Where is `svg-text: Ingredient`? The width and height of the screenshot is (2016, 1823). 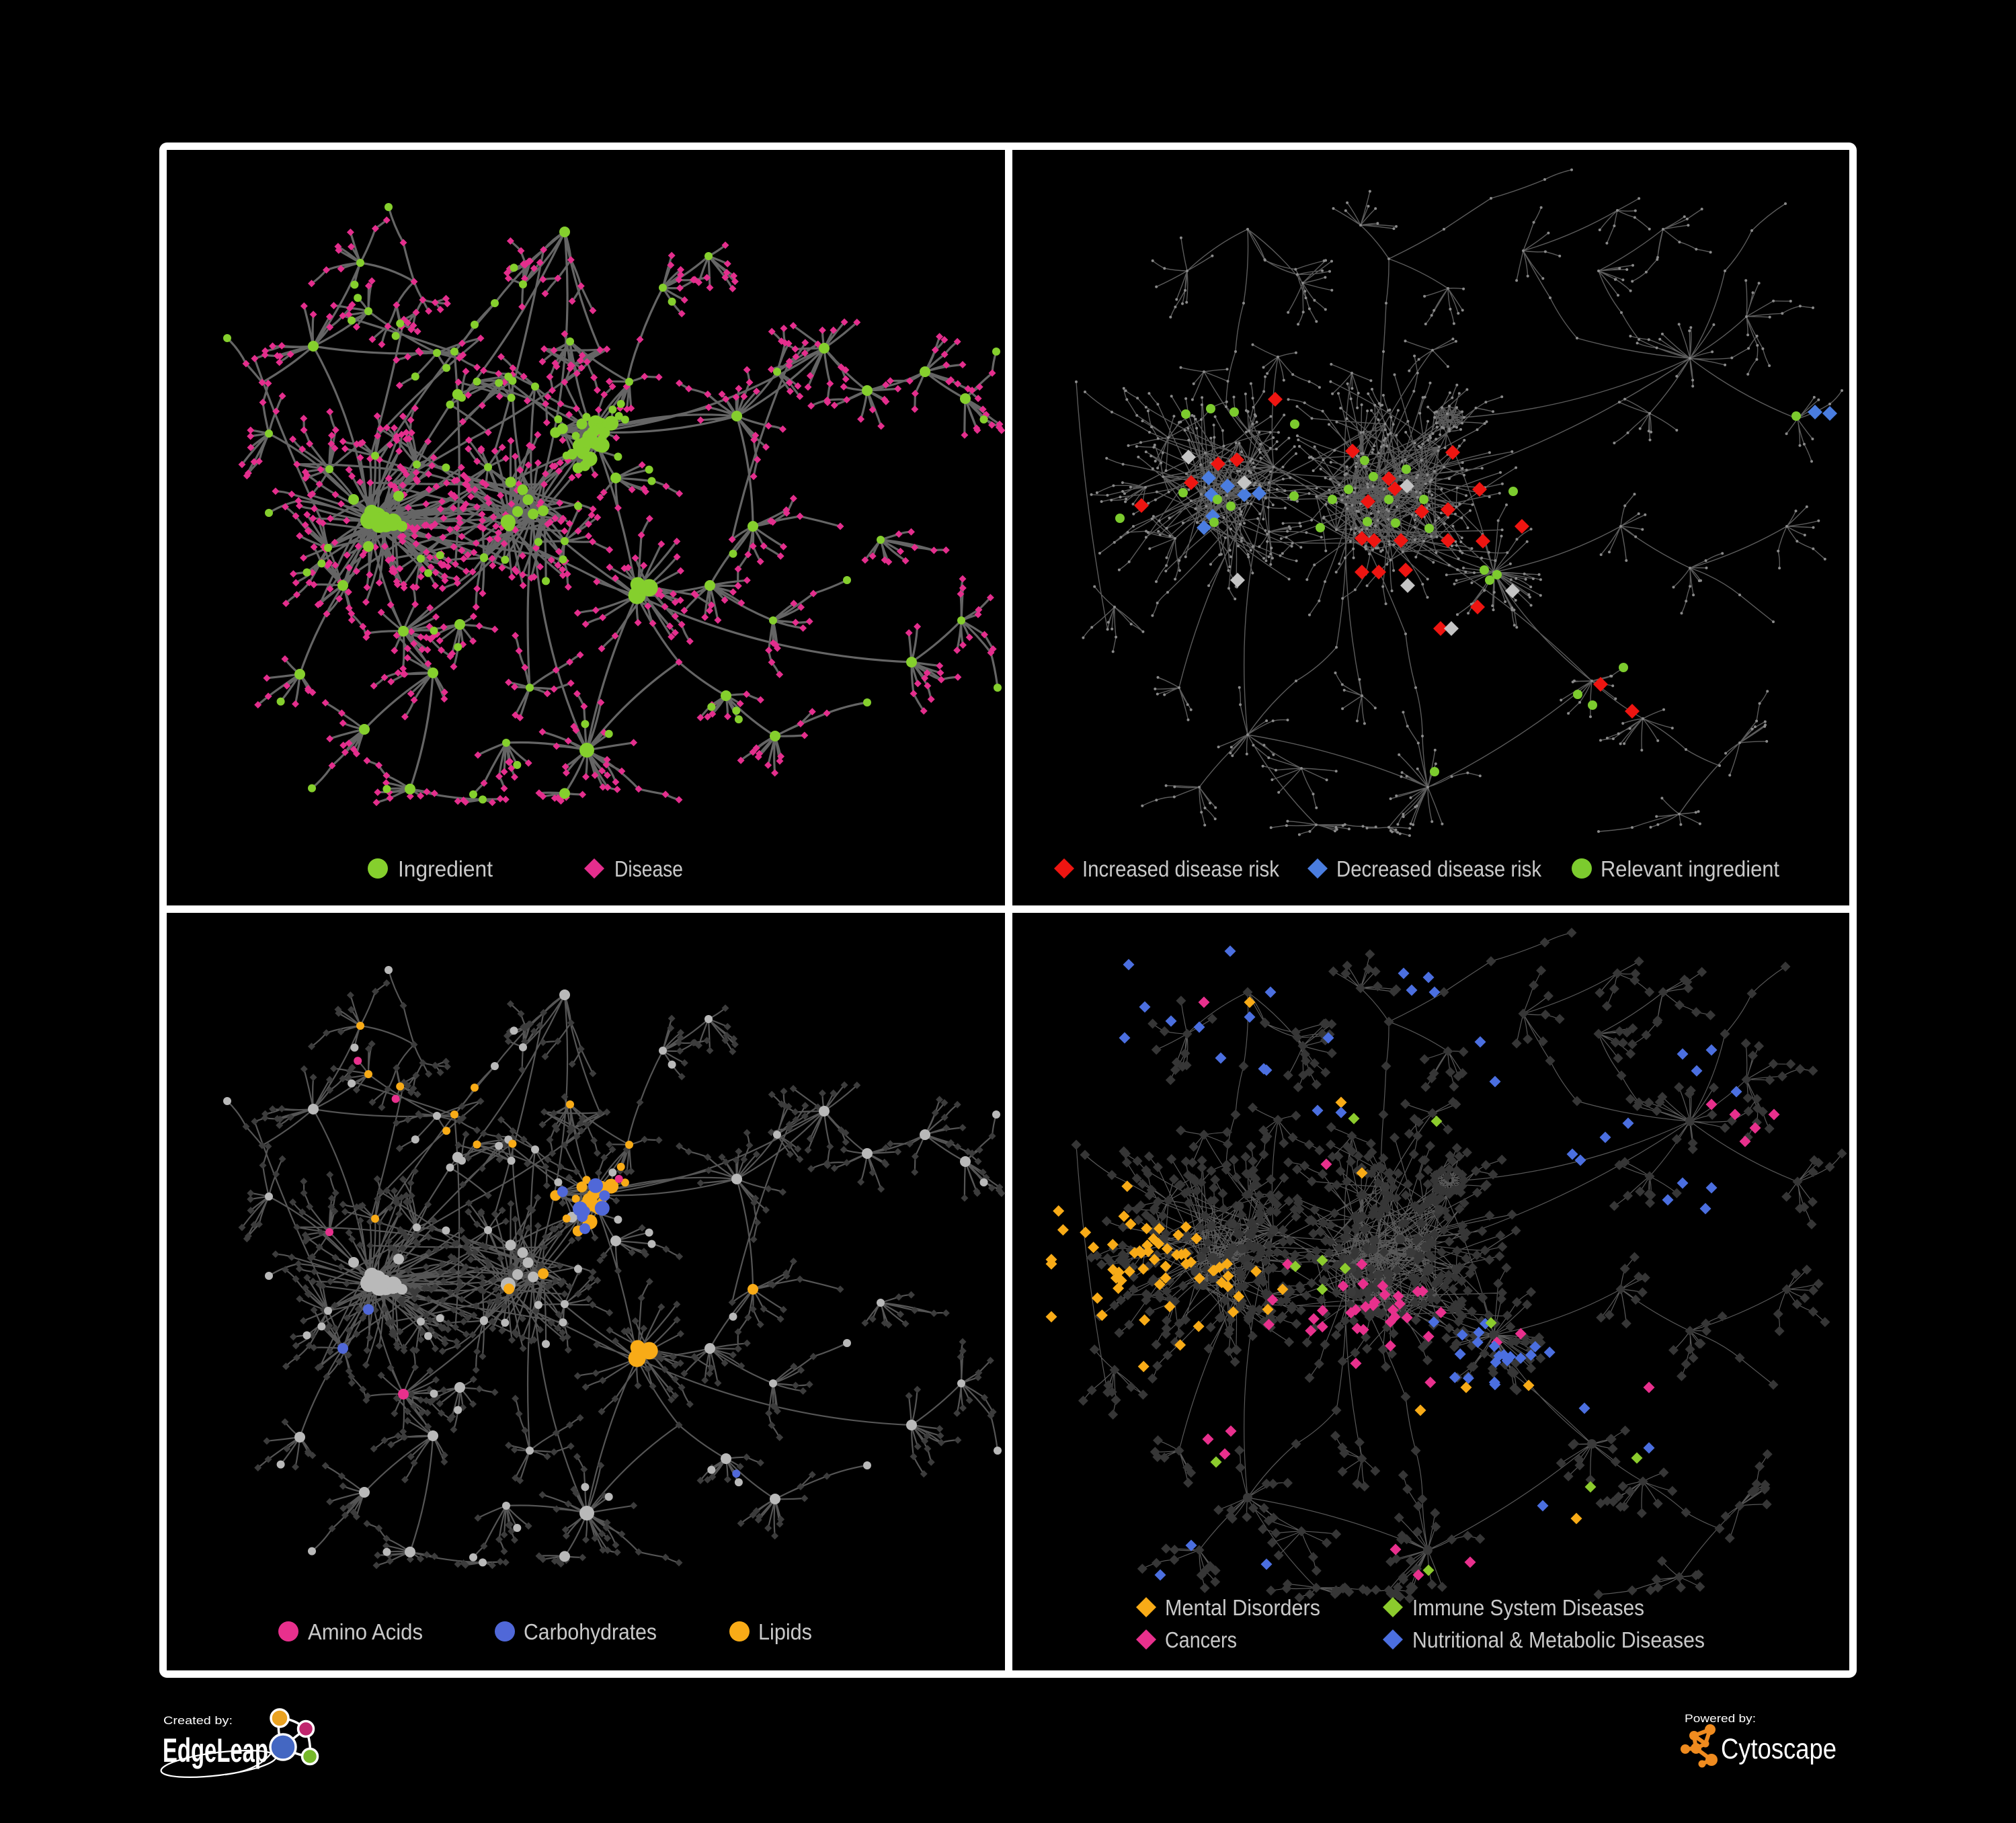 svg-text: Ingredient is located at coordinates (445, 868).